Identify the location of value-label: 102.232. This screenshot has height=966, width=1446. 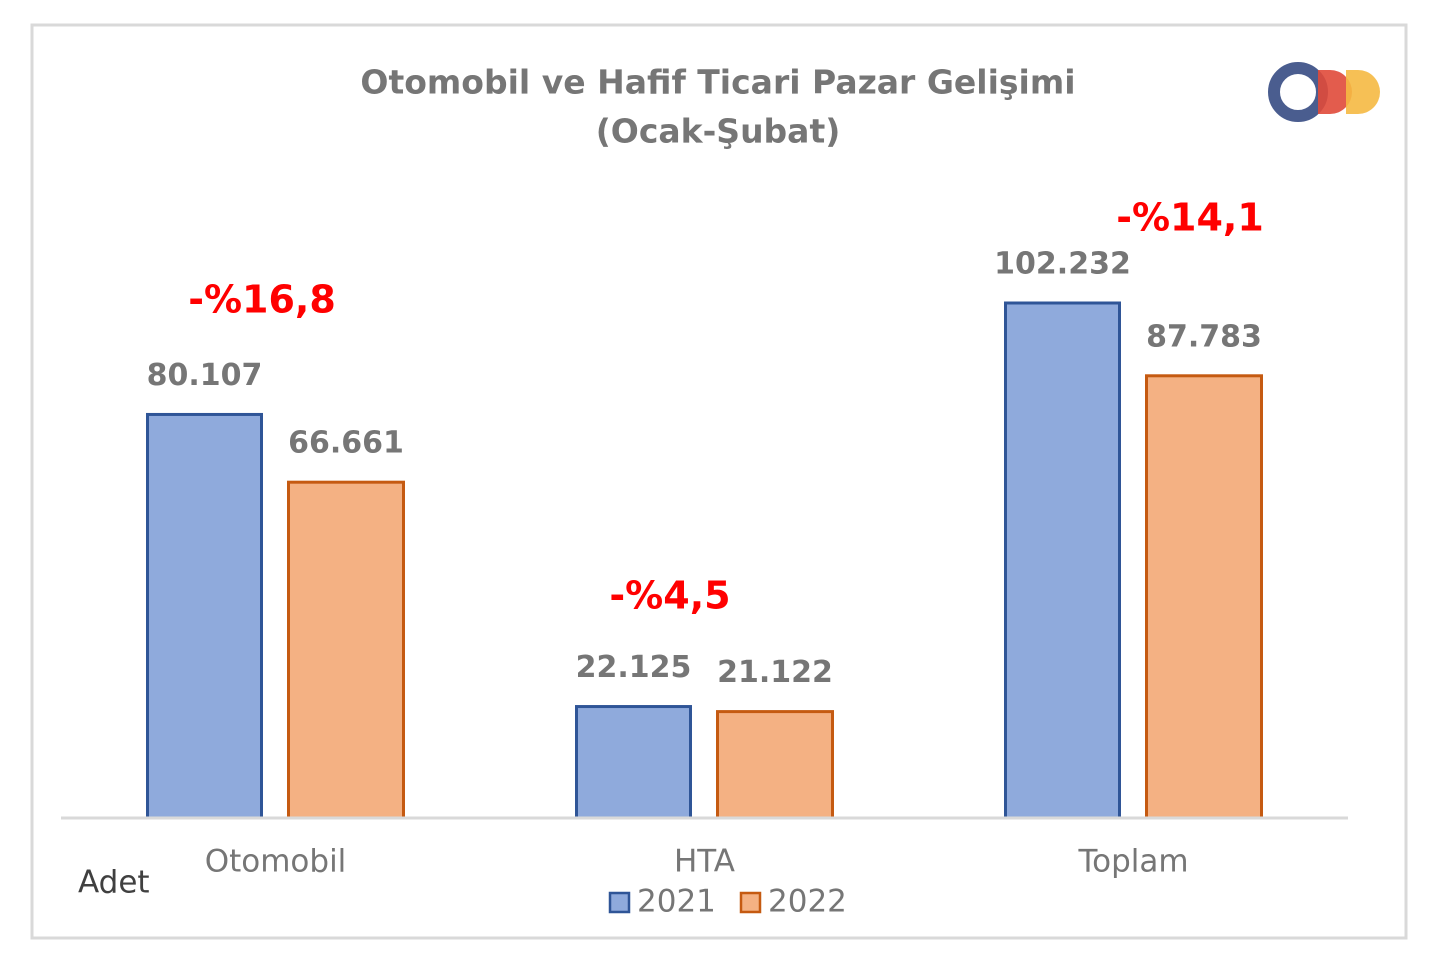
(1062, 264).